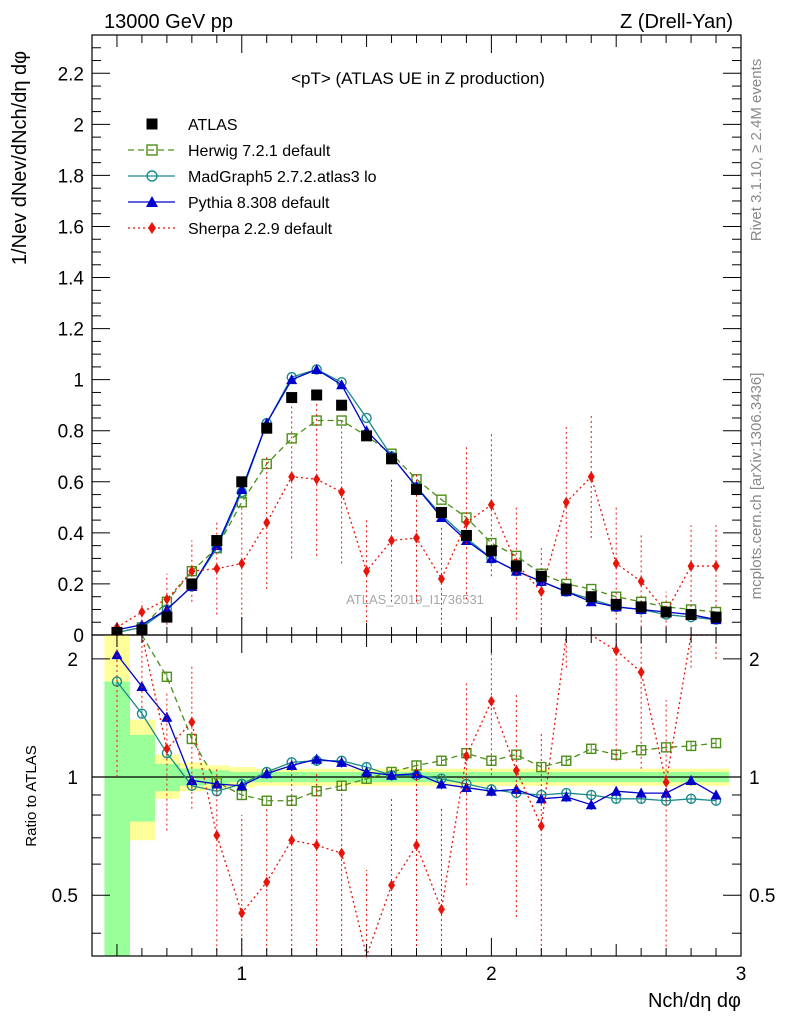 The height and width of the screenshot is (1024, 786). Describe the element at coordinates (418, 78) in the screenshot. I see `main-title: <pT> (ATLAS UE in Z production)` at that location.